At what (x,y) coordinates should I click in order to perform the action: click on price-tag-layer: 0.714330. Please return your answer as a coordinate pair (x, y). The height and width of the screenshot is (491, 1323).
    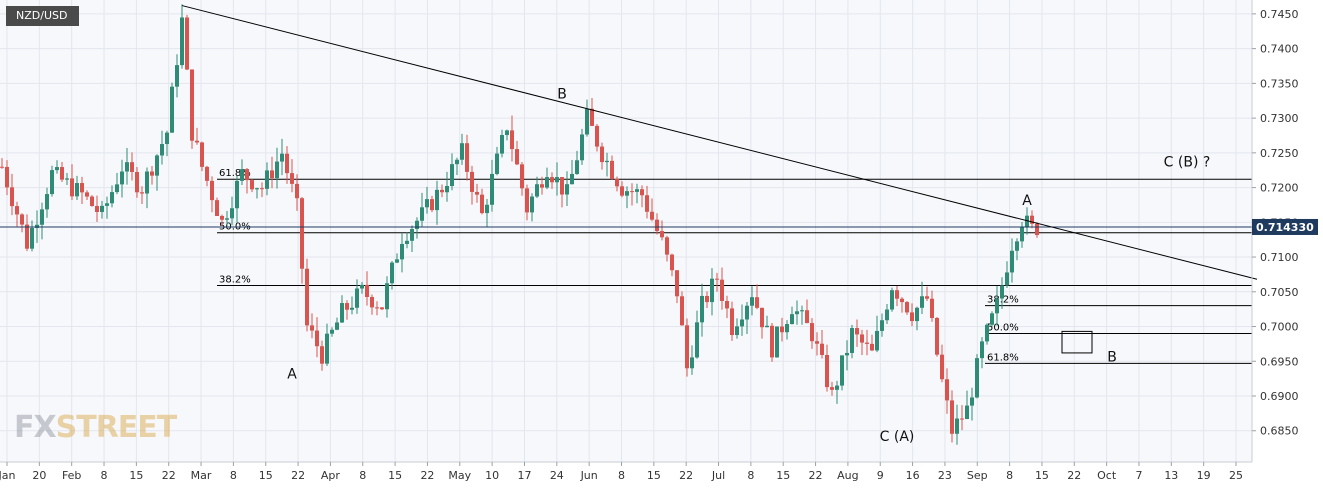
    Looking at the image, I should click on (1285, 226).